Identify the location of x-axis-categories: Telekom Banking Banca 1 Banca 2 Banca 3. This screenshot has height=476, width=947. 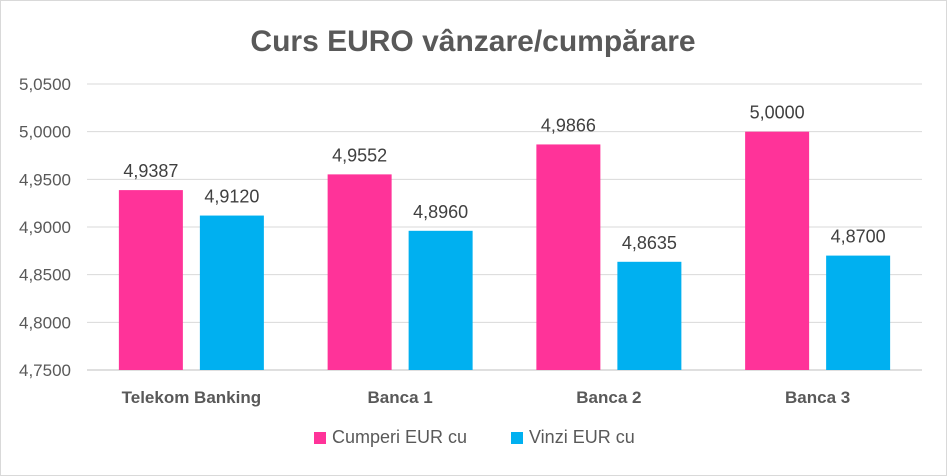
(486, 397).